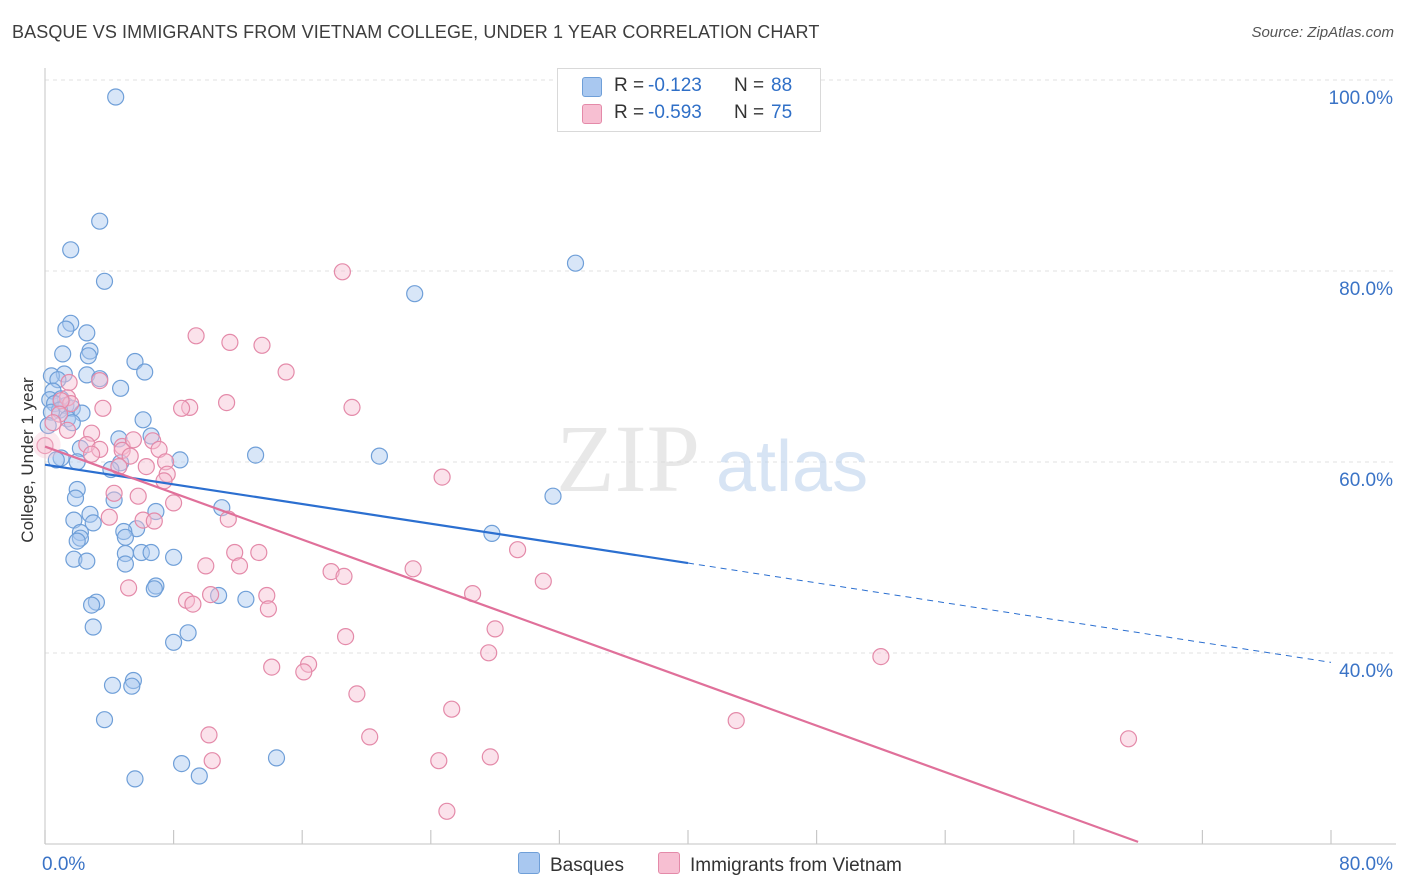 This screenshot has width=1406, height=892. Describe the element at coordinates (629, 112) in the screenshot. I see `legend-r-label: R =` at that location.